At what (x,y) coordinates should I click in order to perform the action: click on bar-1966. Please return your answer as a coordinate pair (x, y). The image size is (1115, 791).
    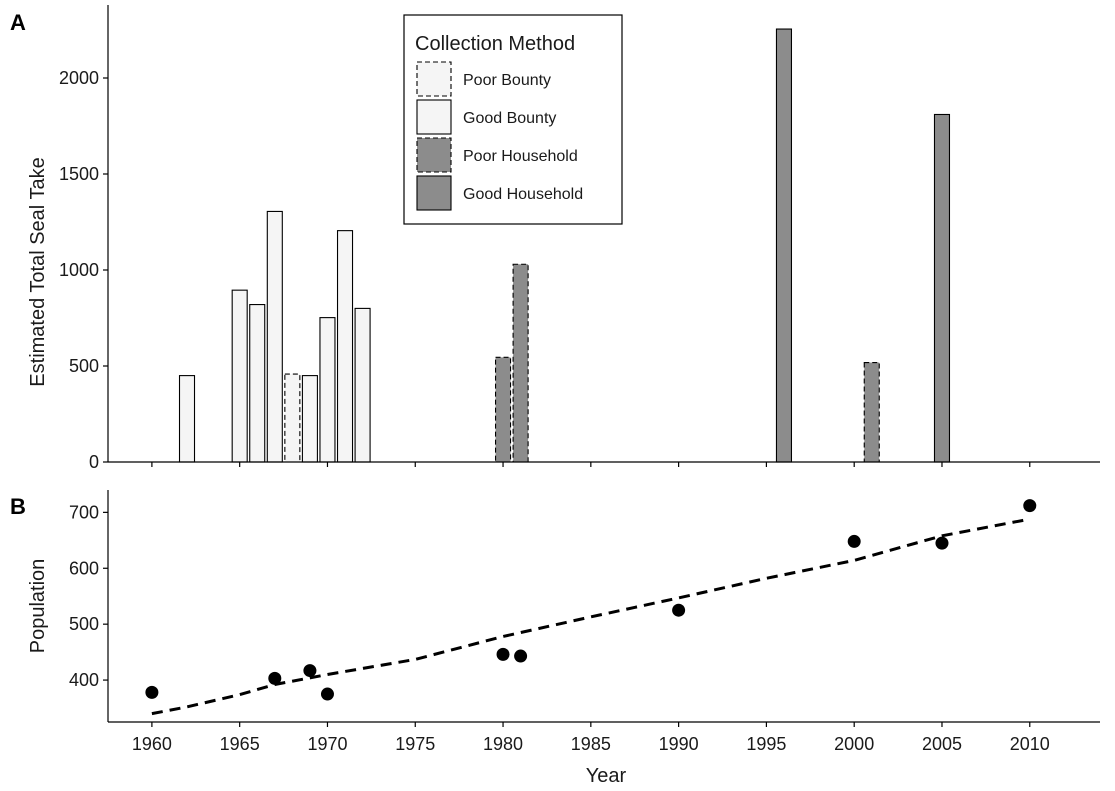
    Looking at the image, I should click on (257, 383).